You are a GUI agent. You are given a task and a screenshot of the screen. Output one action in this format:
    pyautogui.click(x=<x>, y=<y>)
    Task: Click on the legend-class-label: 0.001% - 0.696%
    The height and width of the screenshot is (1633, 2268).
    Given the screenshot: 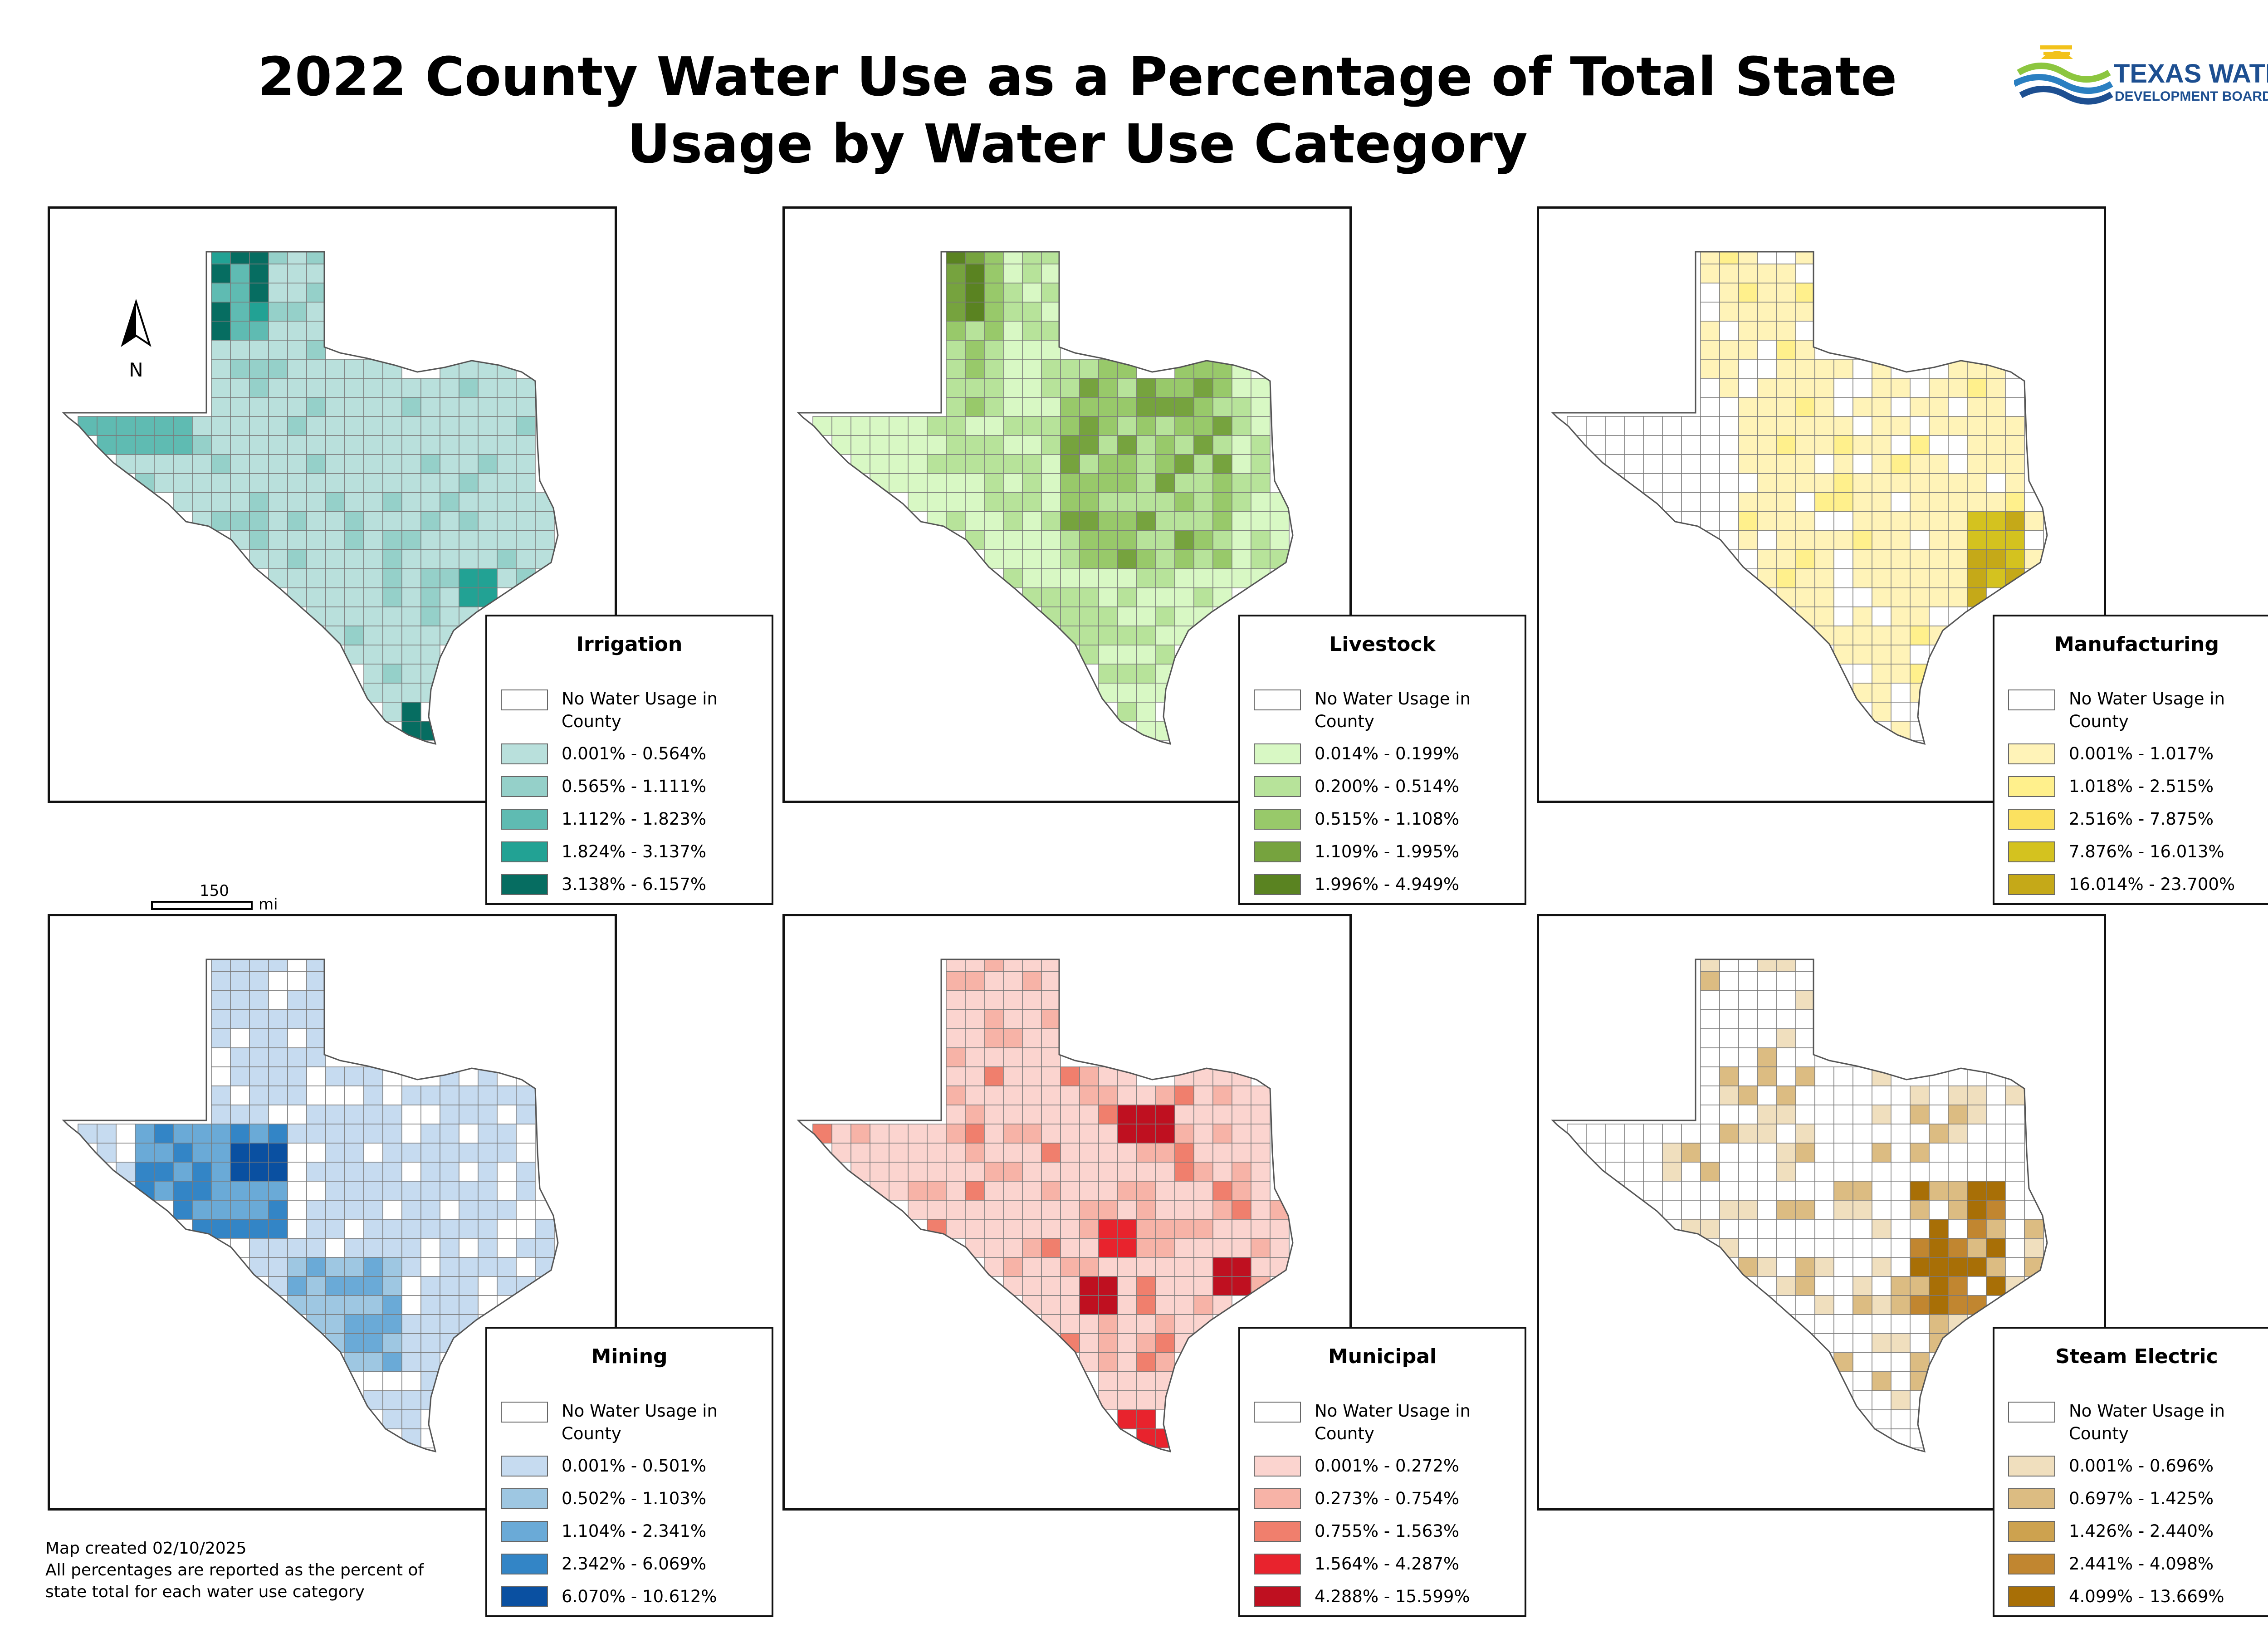 What is the action you would take?
    pyautogui.click(x=2142, y=1466)
    